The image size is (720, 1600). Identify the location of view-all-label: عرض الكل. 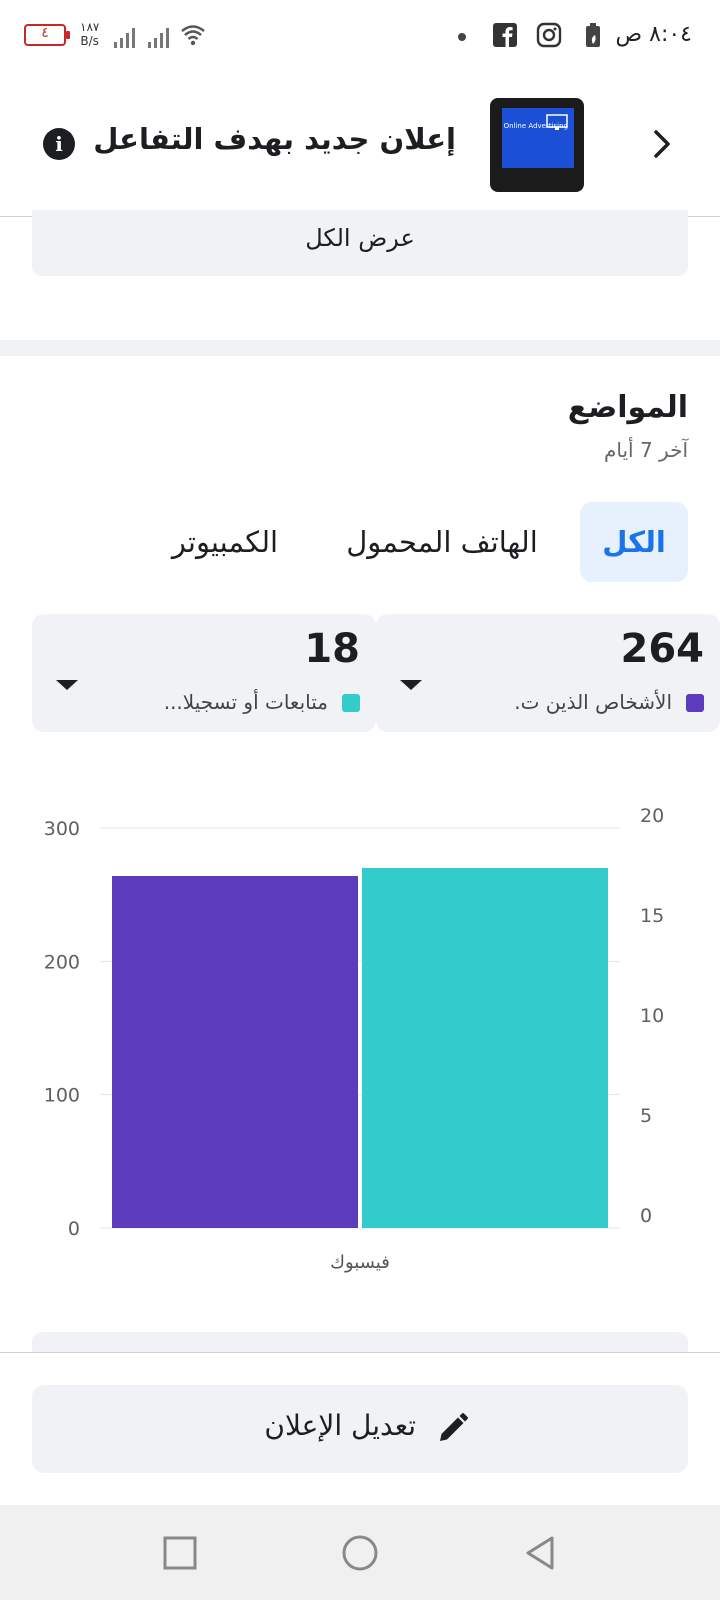
(360, 238).